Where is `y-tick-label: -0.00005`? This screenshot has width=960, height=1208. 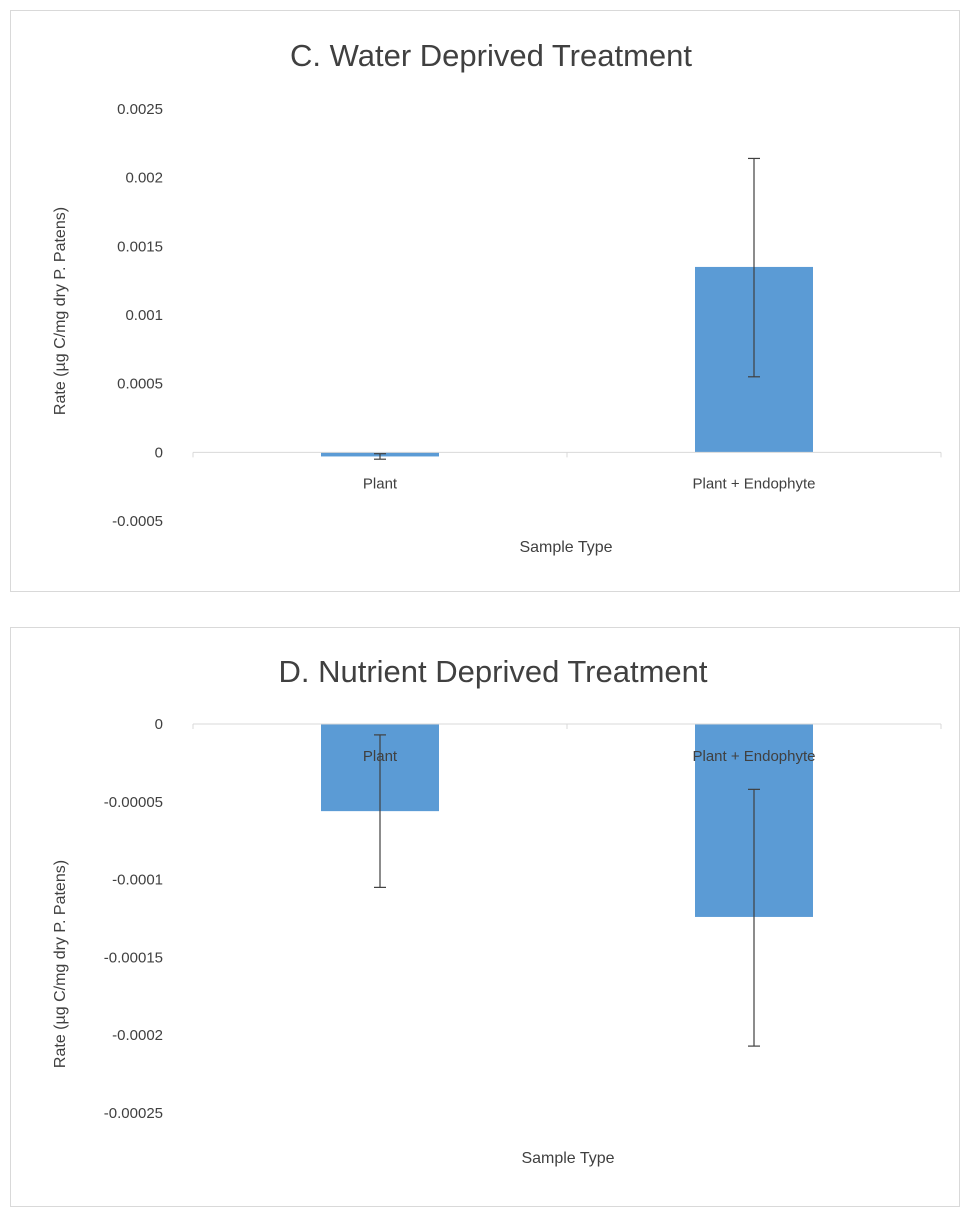
y-tick-label: -0.00005 is located at coordinates (133, 802).